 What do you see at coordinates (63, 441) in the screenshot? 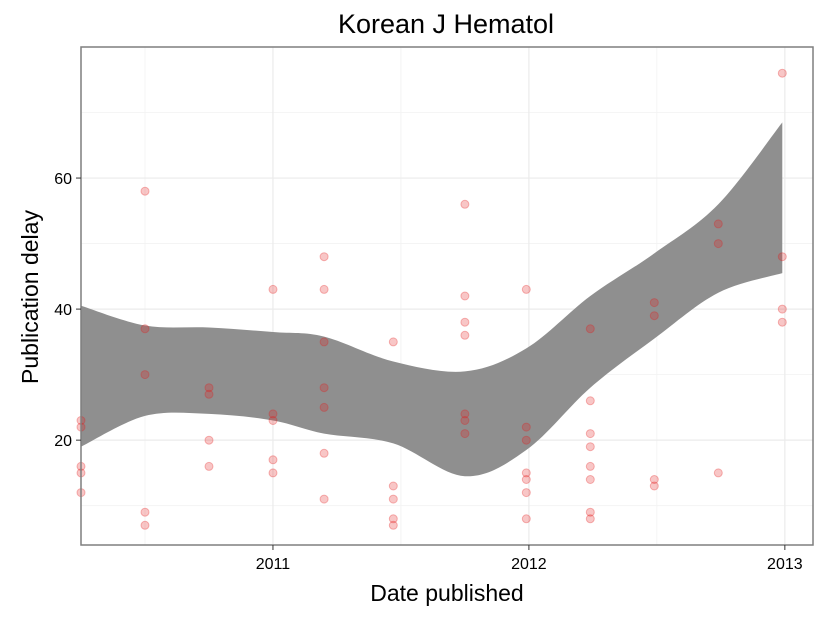
I see `y-tick-label: 20` at bounding box center [63, 441].